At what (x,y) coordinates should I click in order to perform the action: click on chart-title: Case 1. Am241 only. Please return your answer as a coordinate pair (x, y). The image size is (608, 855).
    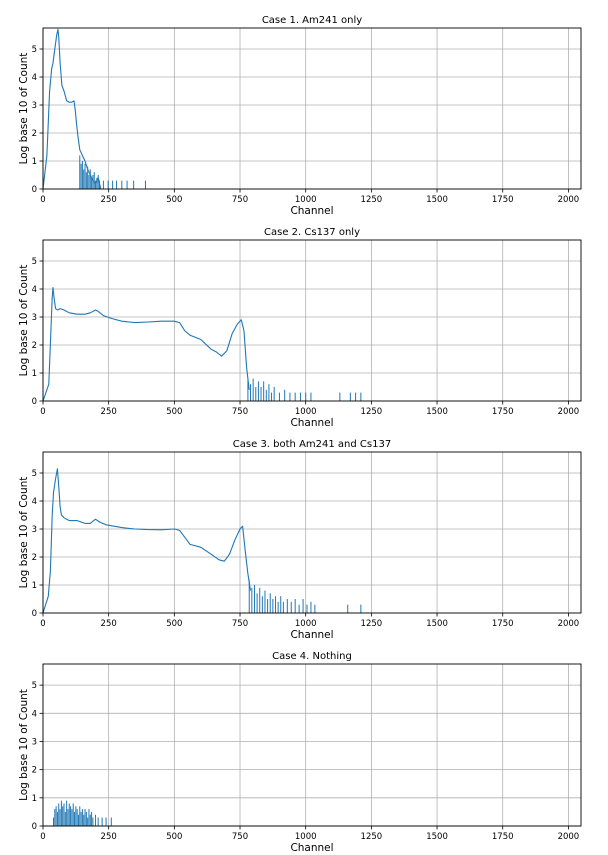
    Looking at the image, I should click on (312, 20).